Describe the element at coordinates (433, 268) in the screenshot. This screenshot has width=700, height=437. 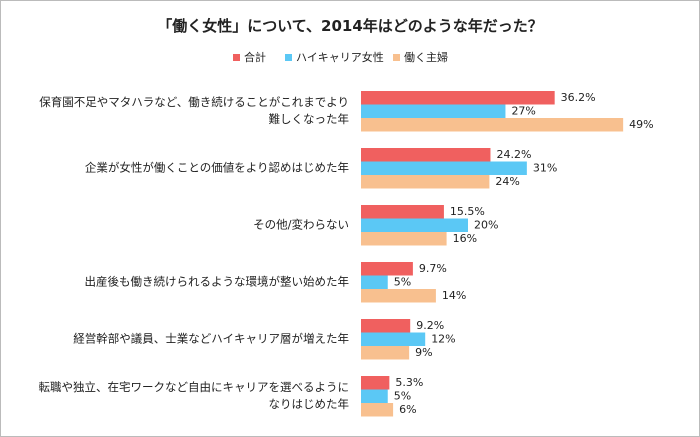
I see `value-label: 9.7%` at that location.